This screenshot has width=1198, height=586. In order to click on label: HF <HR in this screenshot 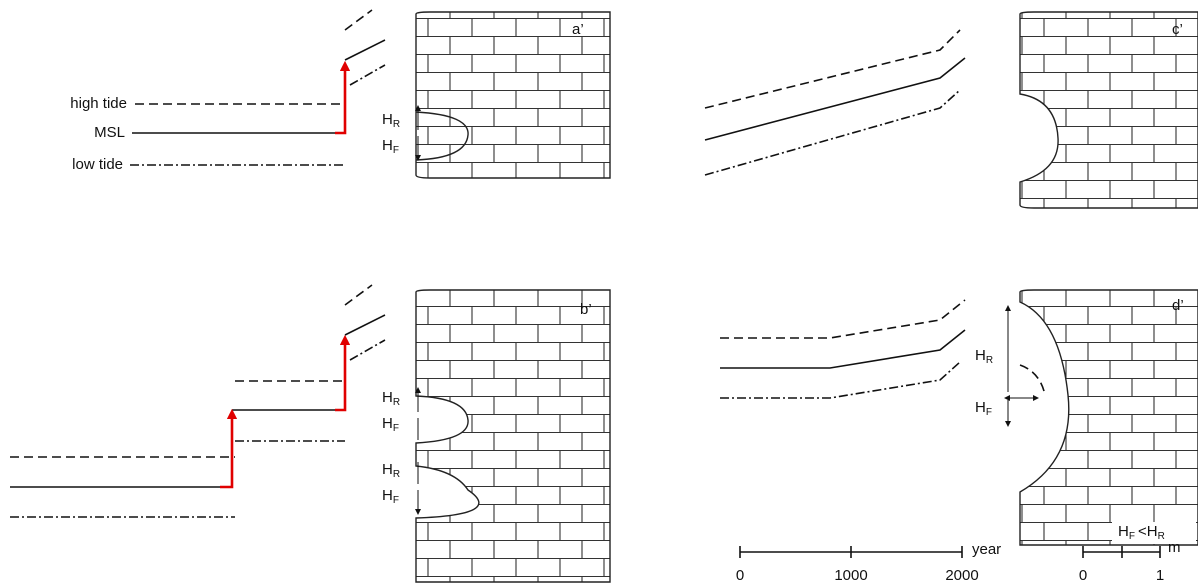, I will do `click(1141, 532)`.